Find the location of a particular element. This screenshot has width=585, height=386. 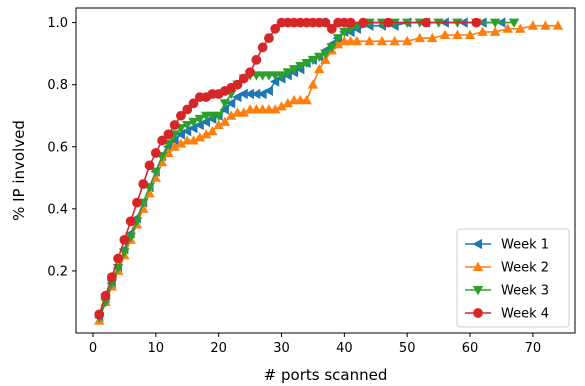

legend-box is located at coordinates (513, 278).